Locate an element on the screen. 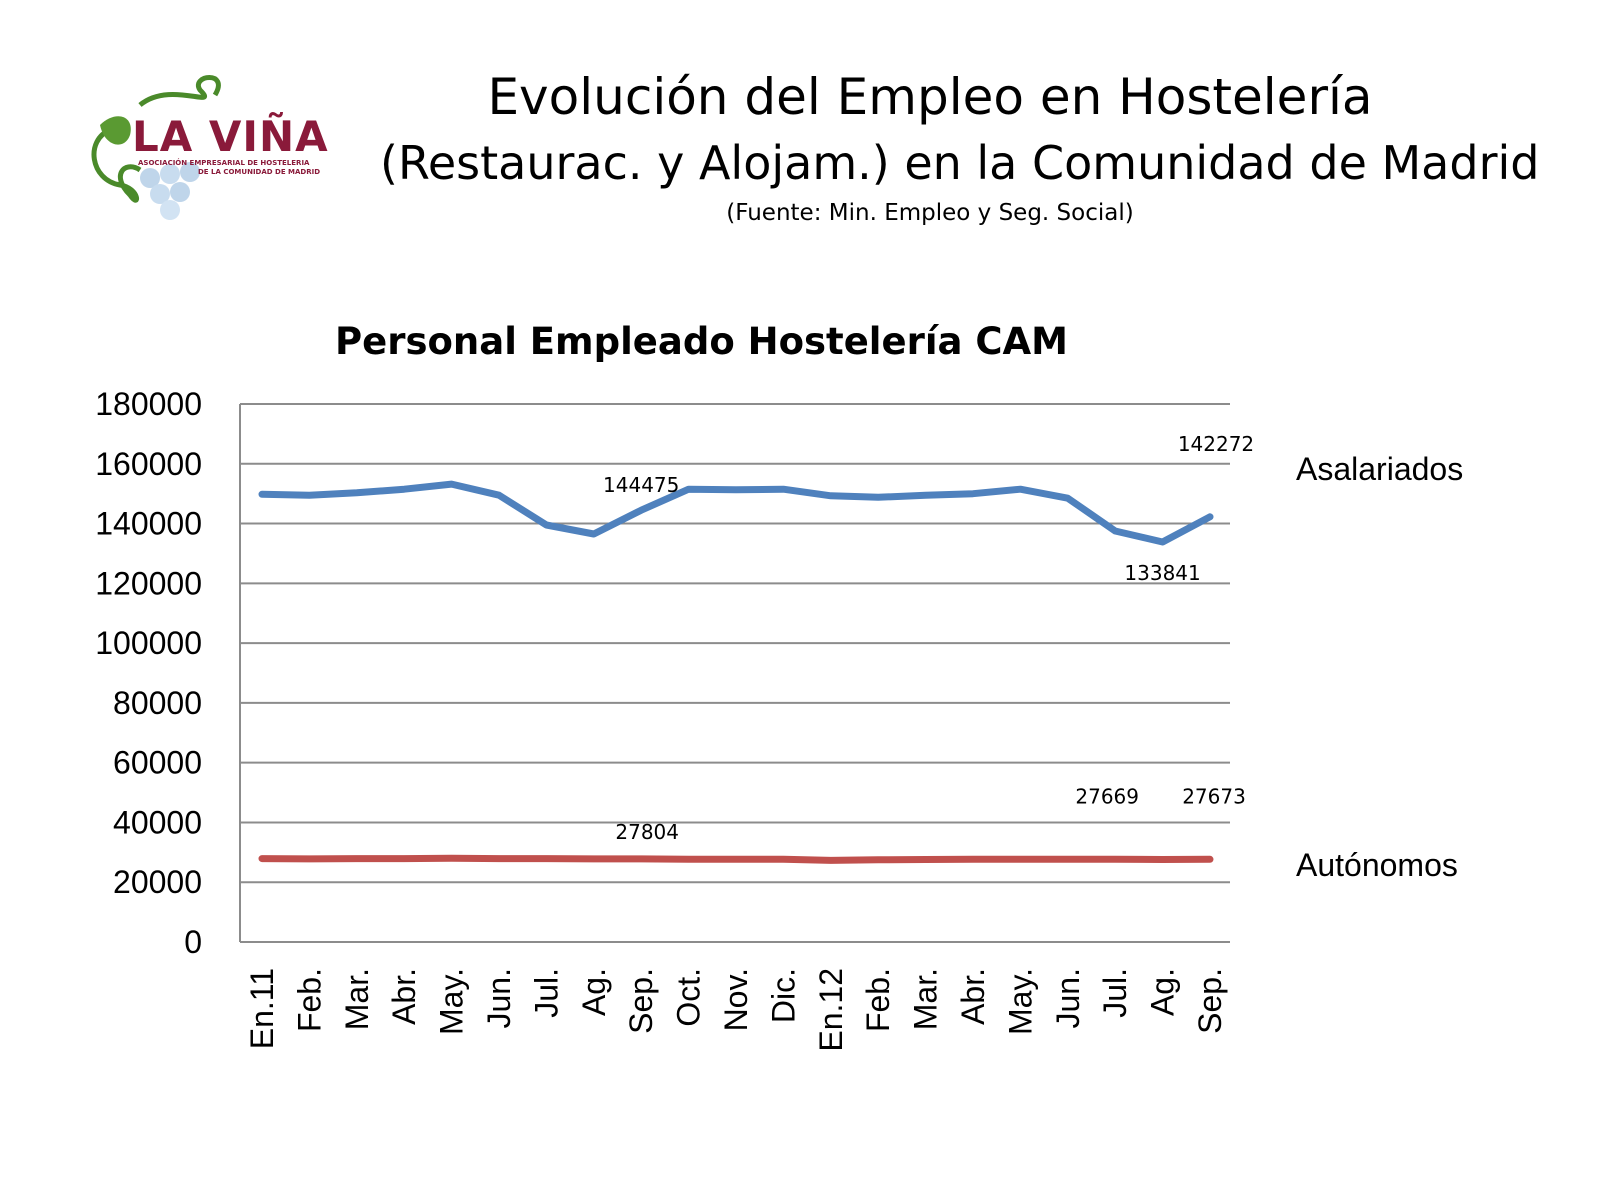 Image resolution: width=1600 pixels, height=1200 pixels. y-tick-label: 140000 is located at coordinates (148, 524).